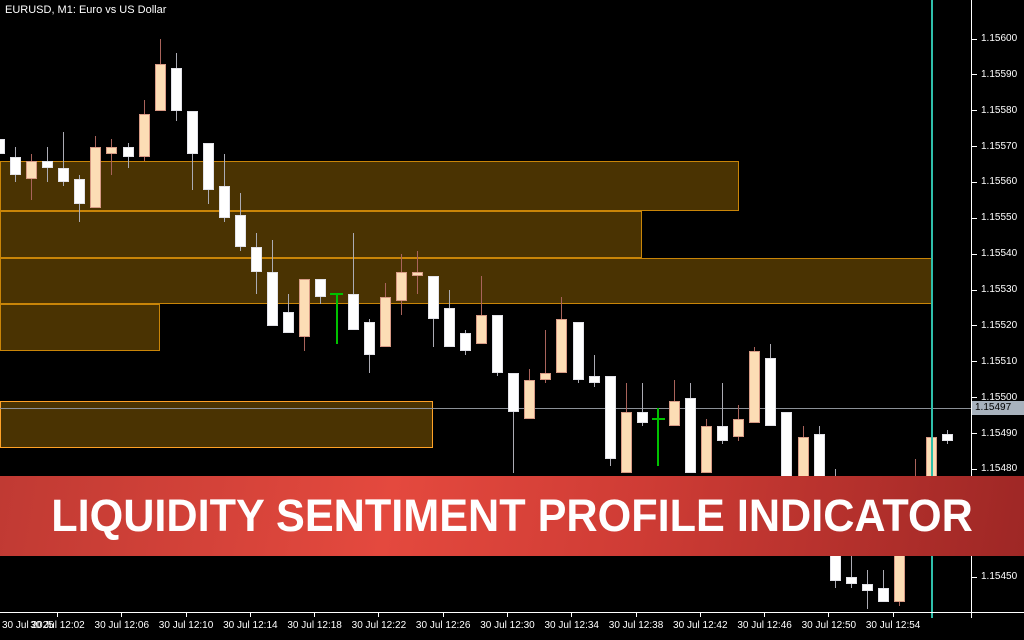 This screenshot has height=640, width=1024. What do you see at coordinates (893, 625) in the screenshot?
I see `time-axis-label: 30 Jul 12:54` at bounding box center [893, 625].